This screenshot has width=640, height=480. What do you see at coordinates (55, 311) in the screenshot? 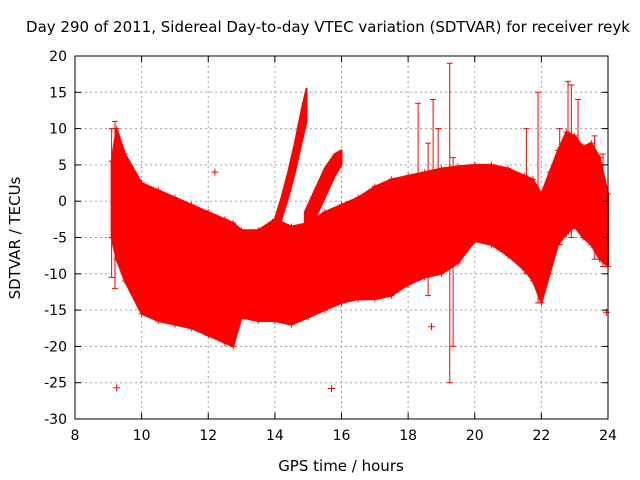
I see `y-tick-label: -15` at bounding box center [55, 311].